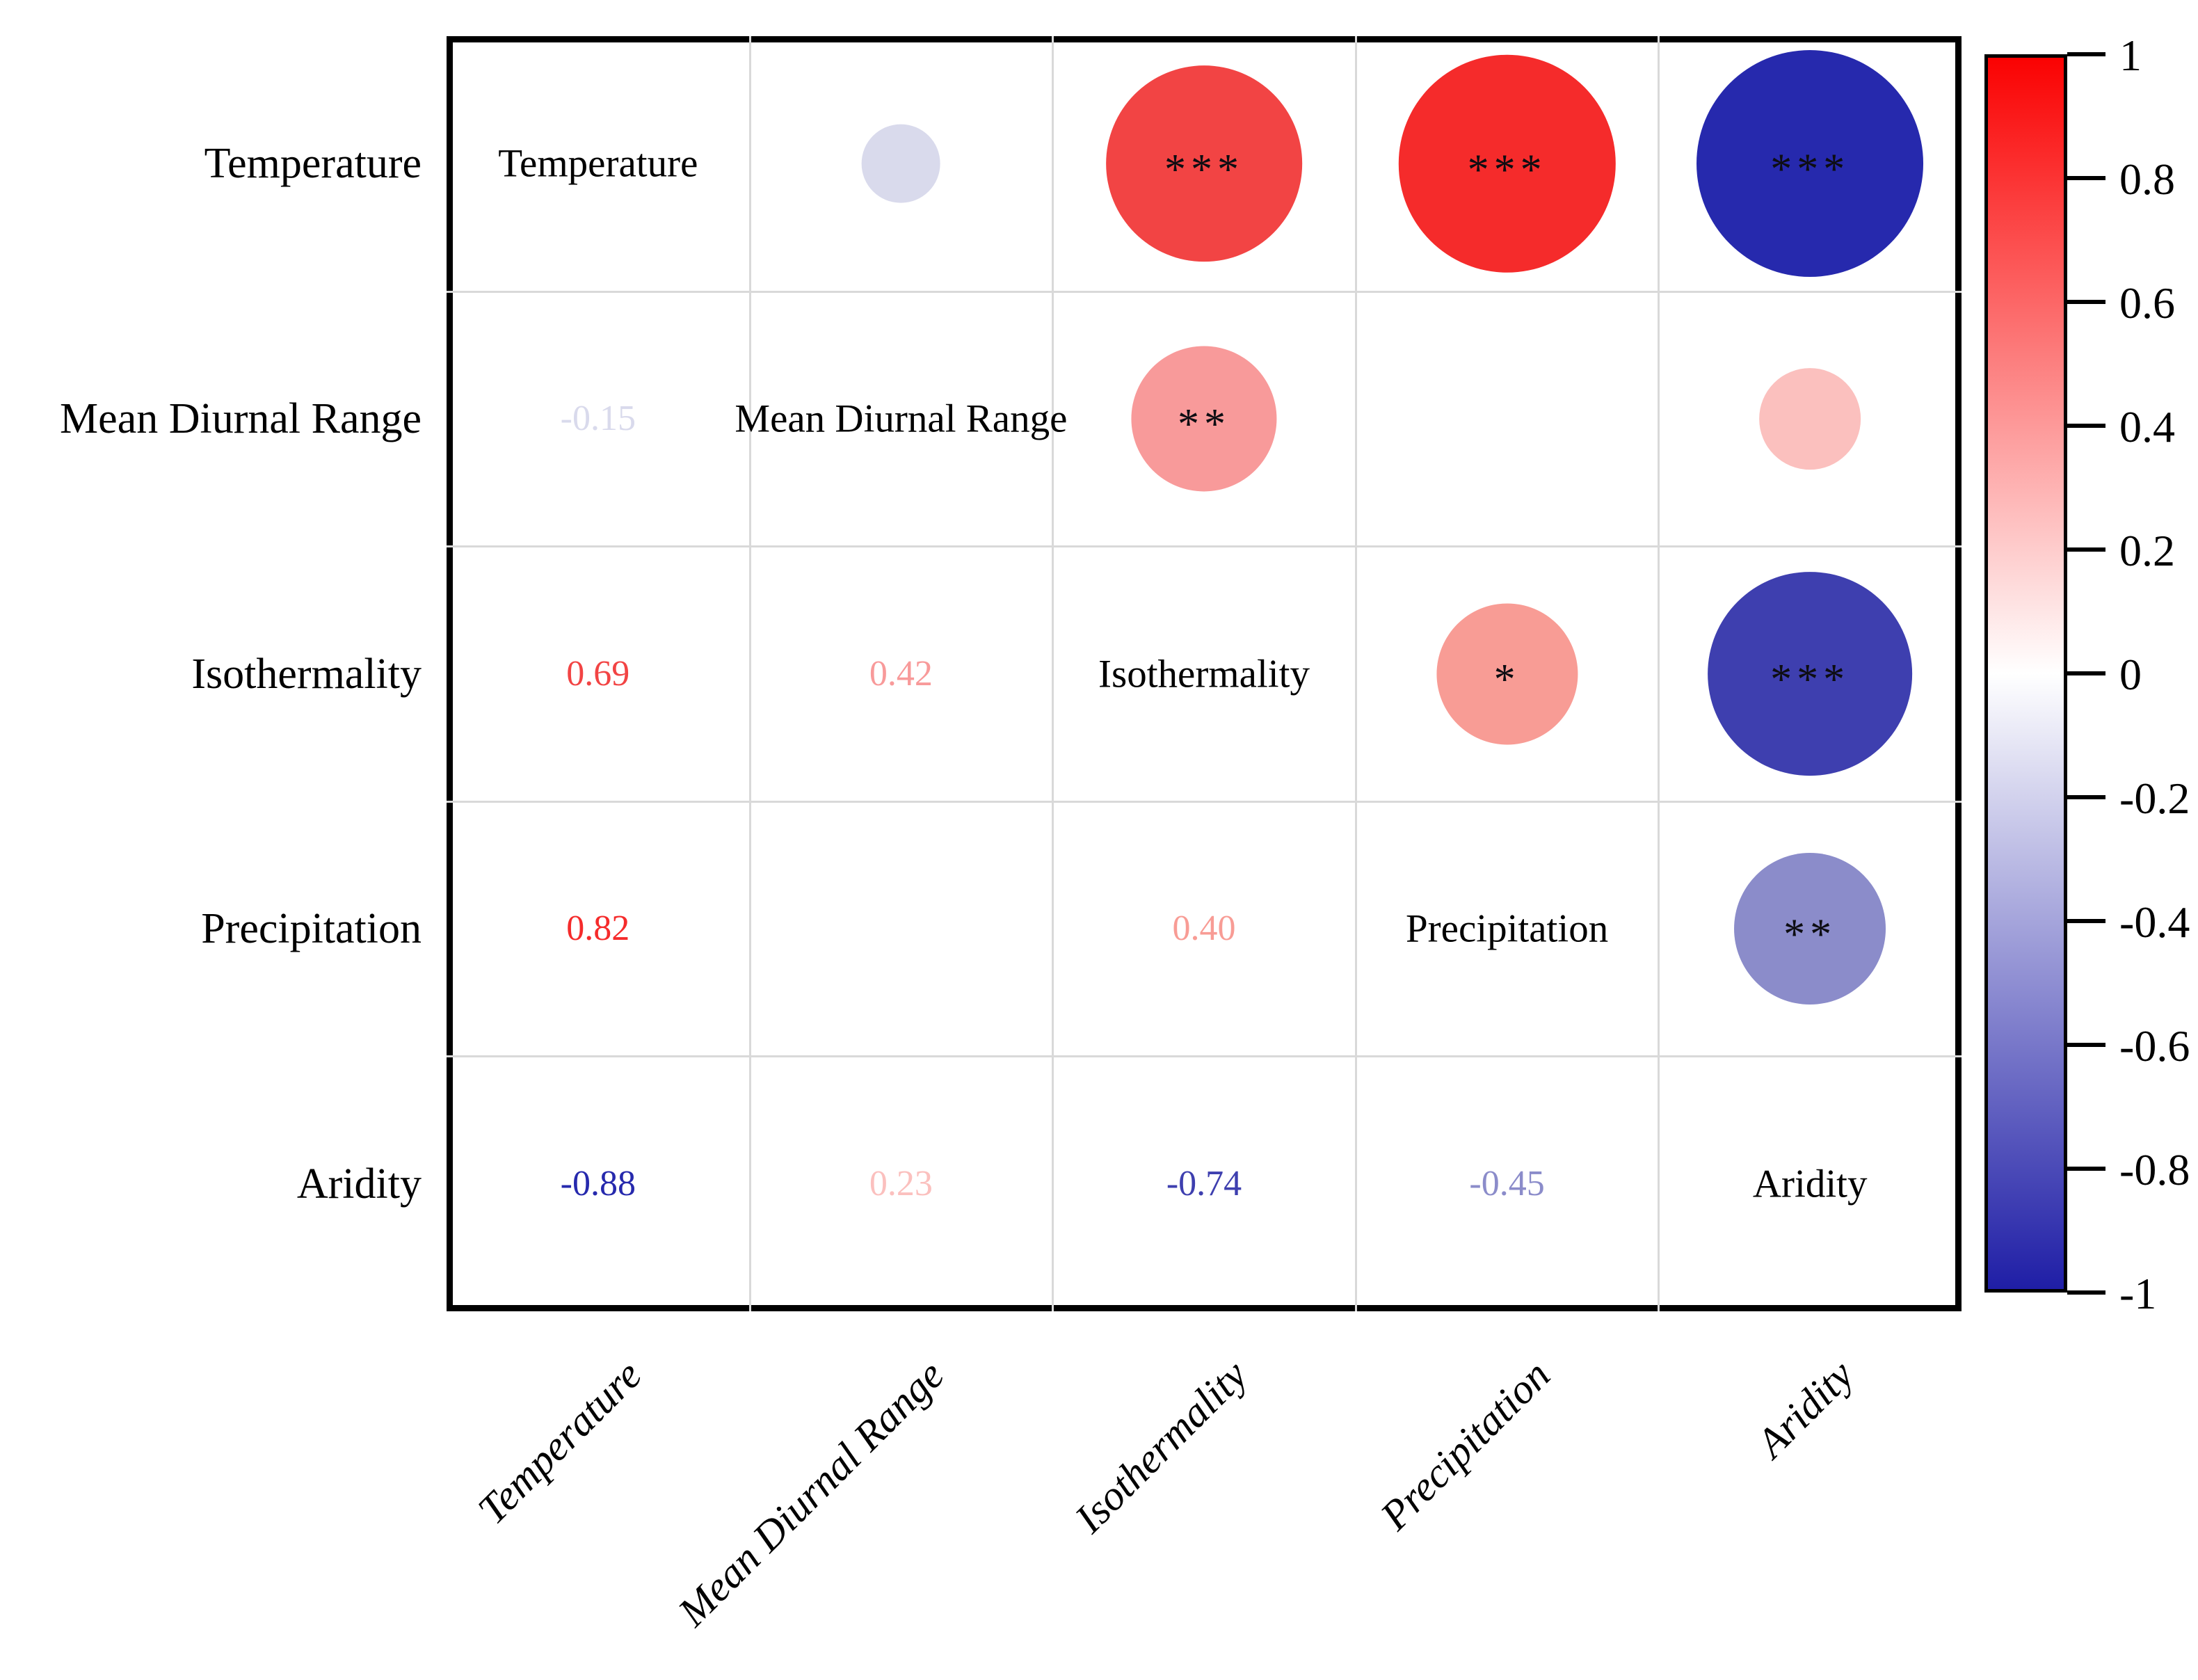  What do you see at coordinates (1507, 1183) in the screenshot?
I see `correlation-value: -0.45` at bounding box center [1507, 1183].